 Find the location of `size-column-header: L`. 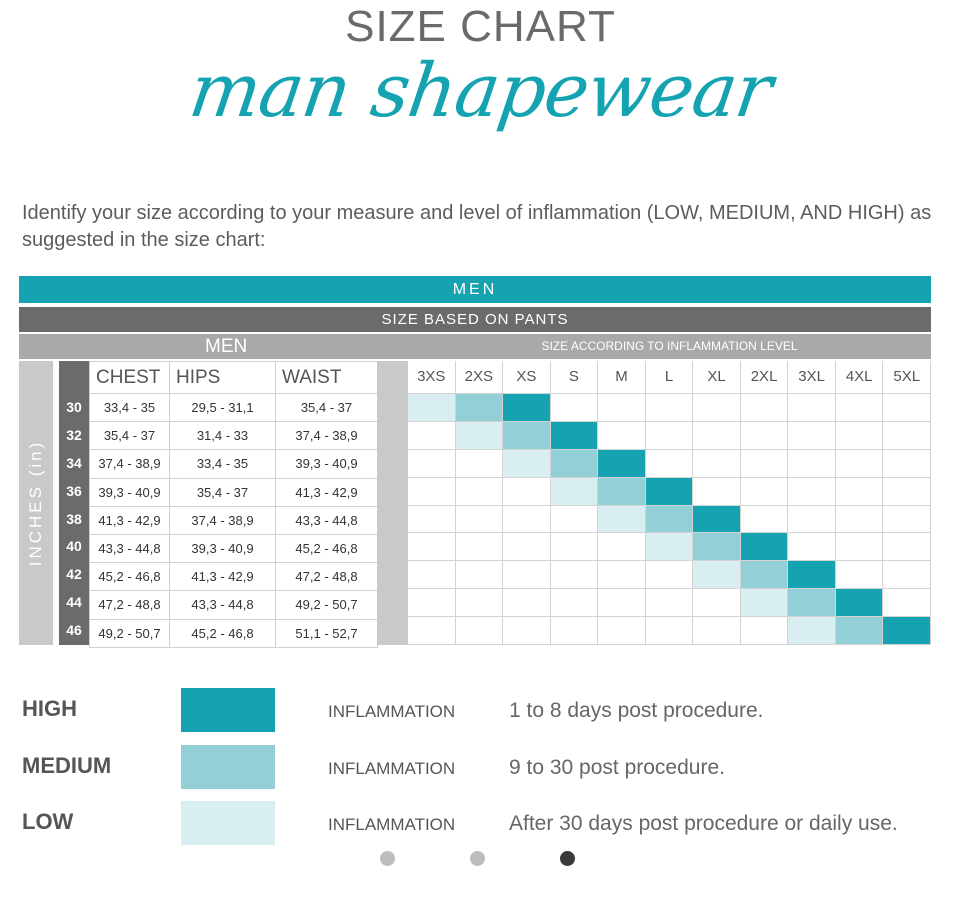

size-column-header: L is located at coordinates (669, 377).